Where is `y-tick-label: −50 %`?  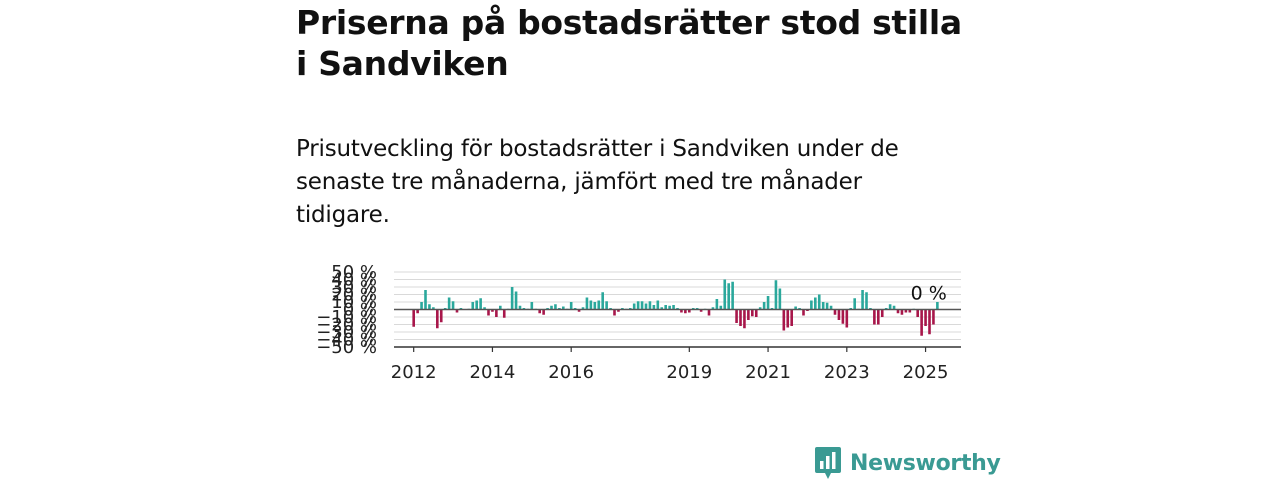
y-tick-label: −50 % is located at coordinates (346, 347).